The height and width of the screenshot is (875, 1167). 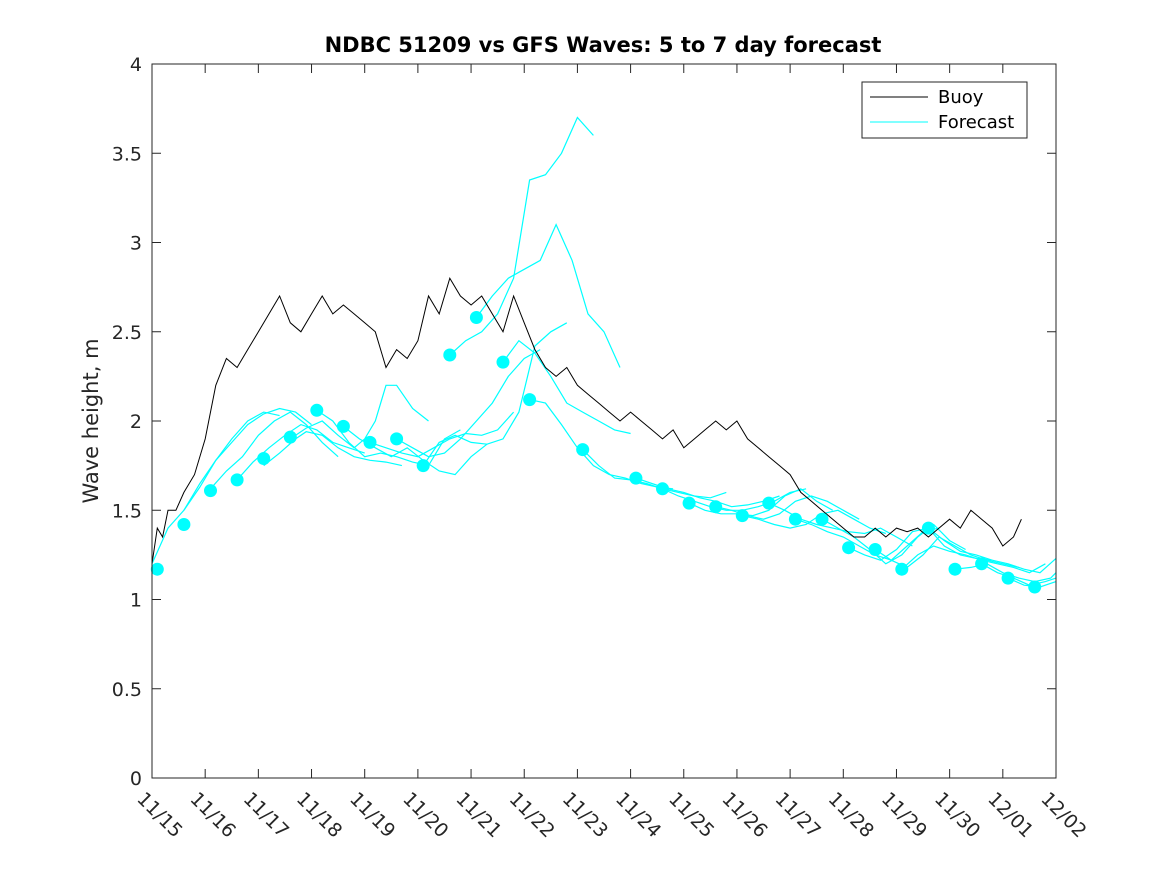 What do you see at coordinates (136, 422) in the screenshot?
I see `y-tick-label: 2` at bounding box center [136, 422].